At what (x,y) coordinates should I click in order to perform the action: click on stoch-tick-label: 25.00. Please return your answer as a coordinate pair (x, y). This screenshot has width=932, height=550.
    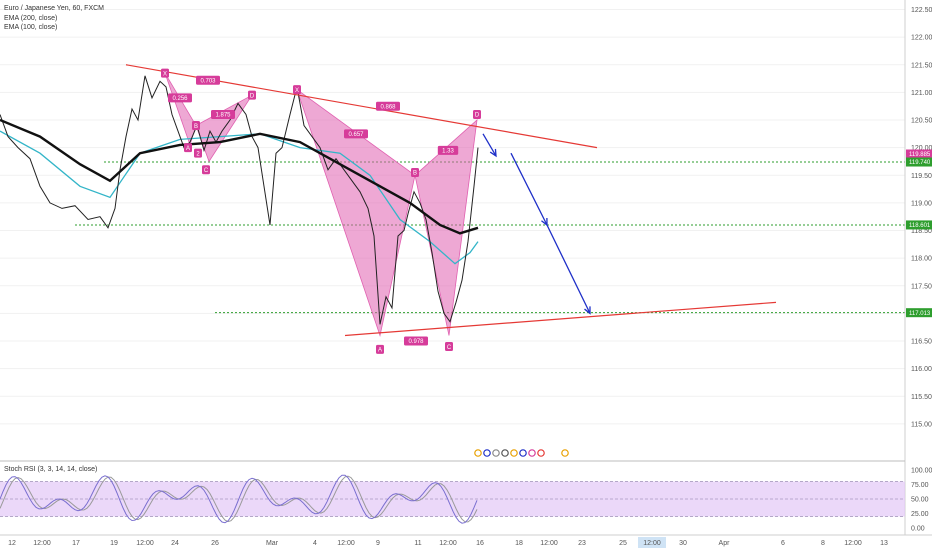
    Looking at the image, I should click on (920, 514).